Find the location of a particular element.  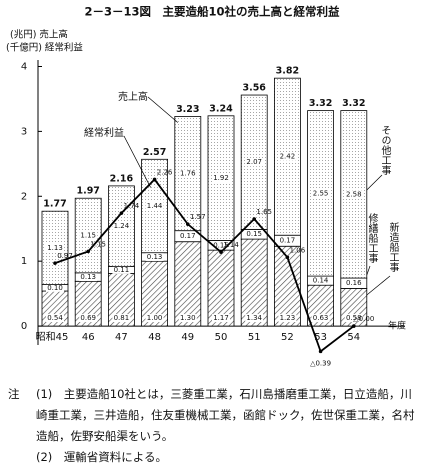

x-tick-label: 47 is located at coordinates (121, 337).